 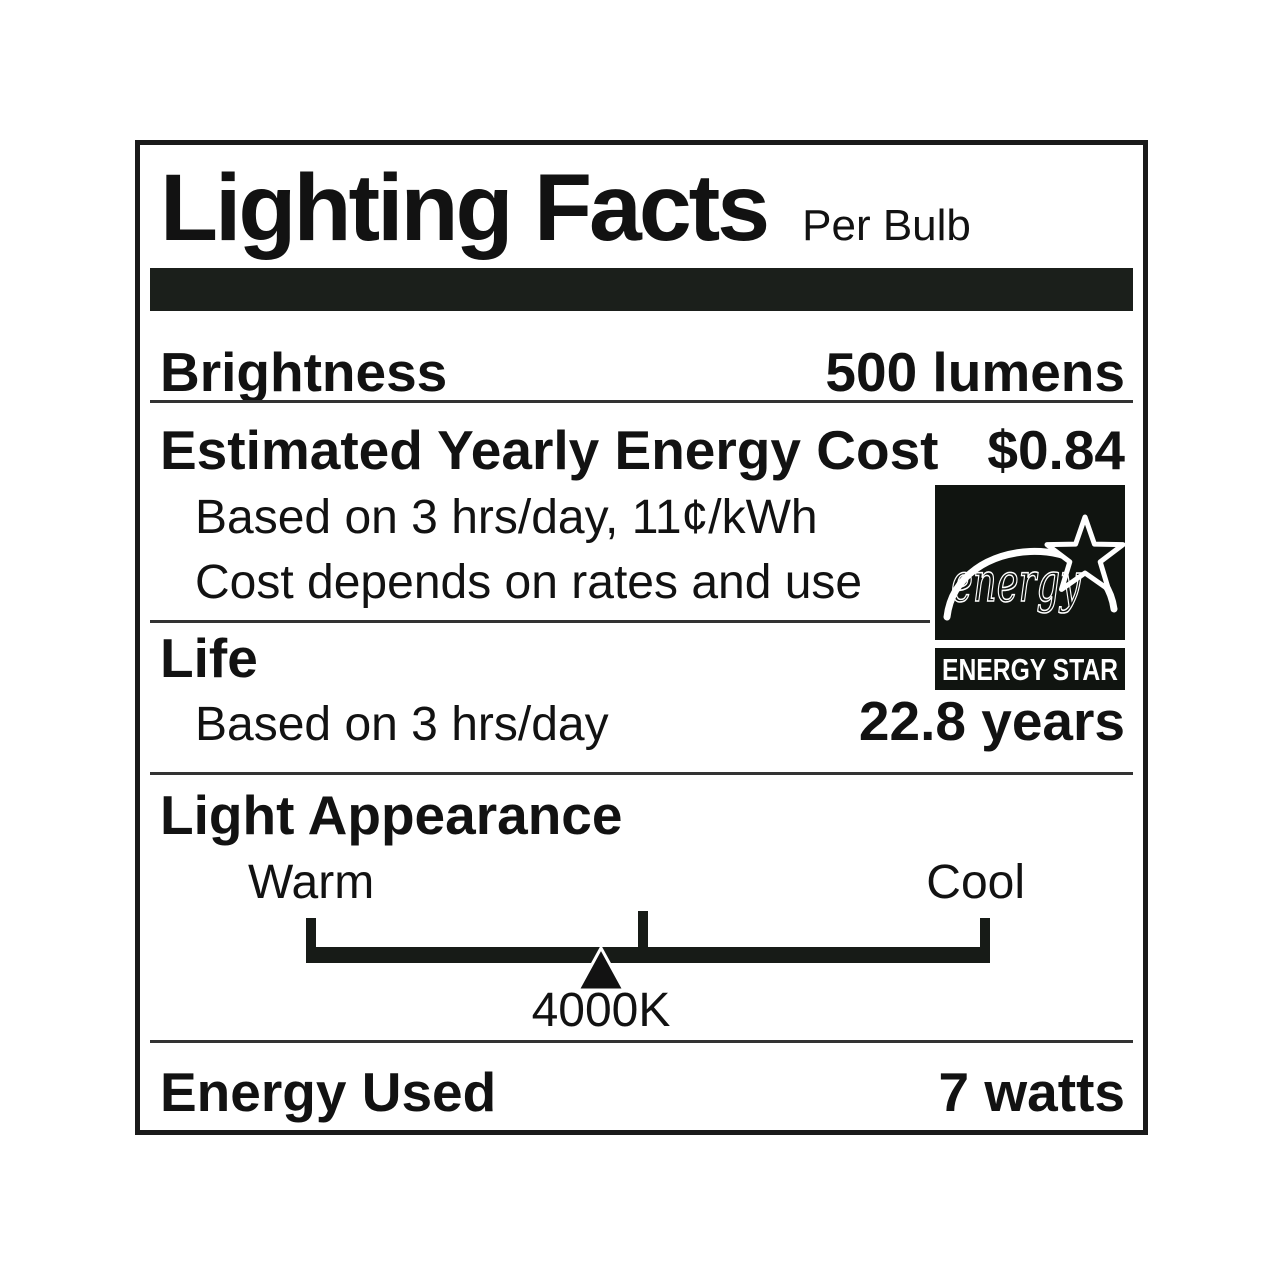 What do you see at coordinates (549, 450) in the screenshot?
I see `energy-cost-label: Estimated Yearly Energy Cost` at bounding box center [549, 450].